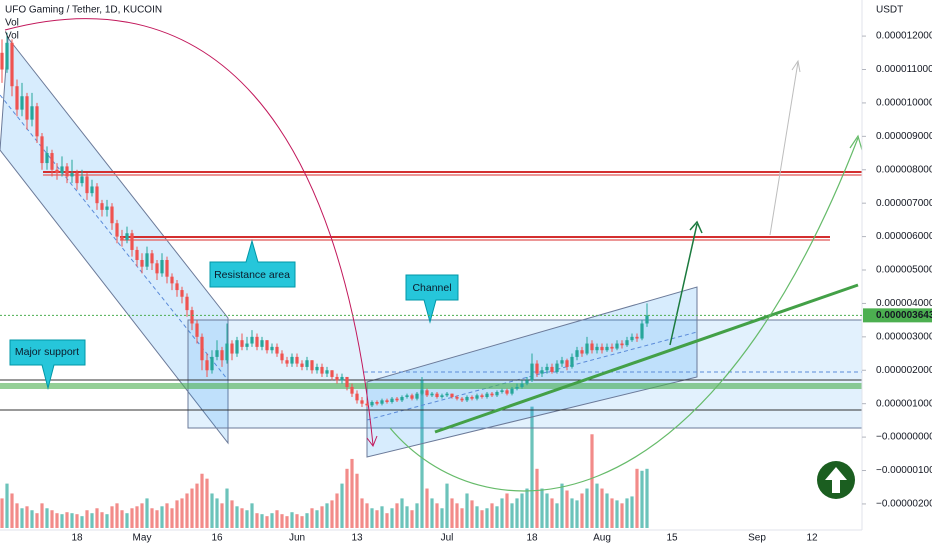 The height and width of the screenshot is (550, 932). I want to click on callout, so click(47, 364).